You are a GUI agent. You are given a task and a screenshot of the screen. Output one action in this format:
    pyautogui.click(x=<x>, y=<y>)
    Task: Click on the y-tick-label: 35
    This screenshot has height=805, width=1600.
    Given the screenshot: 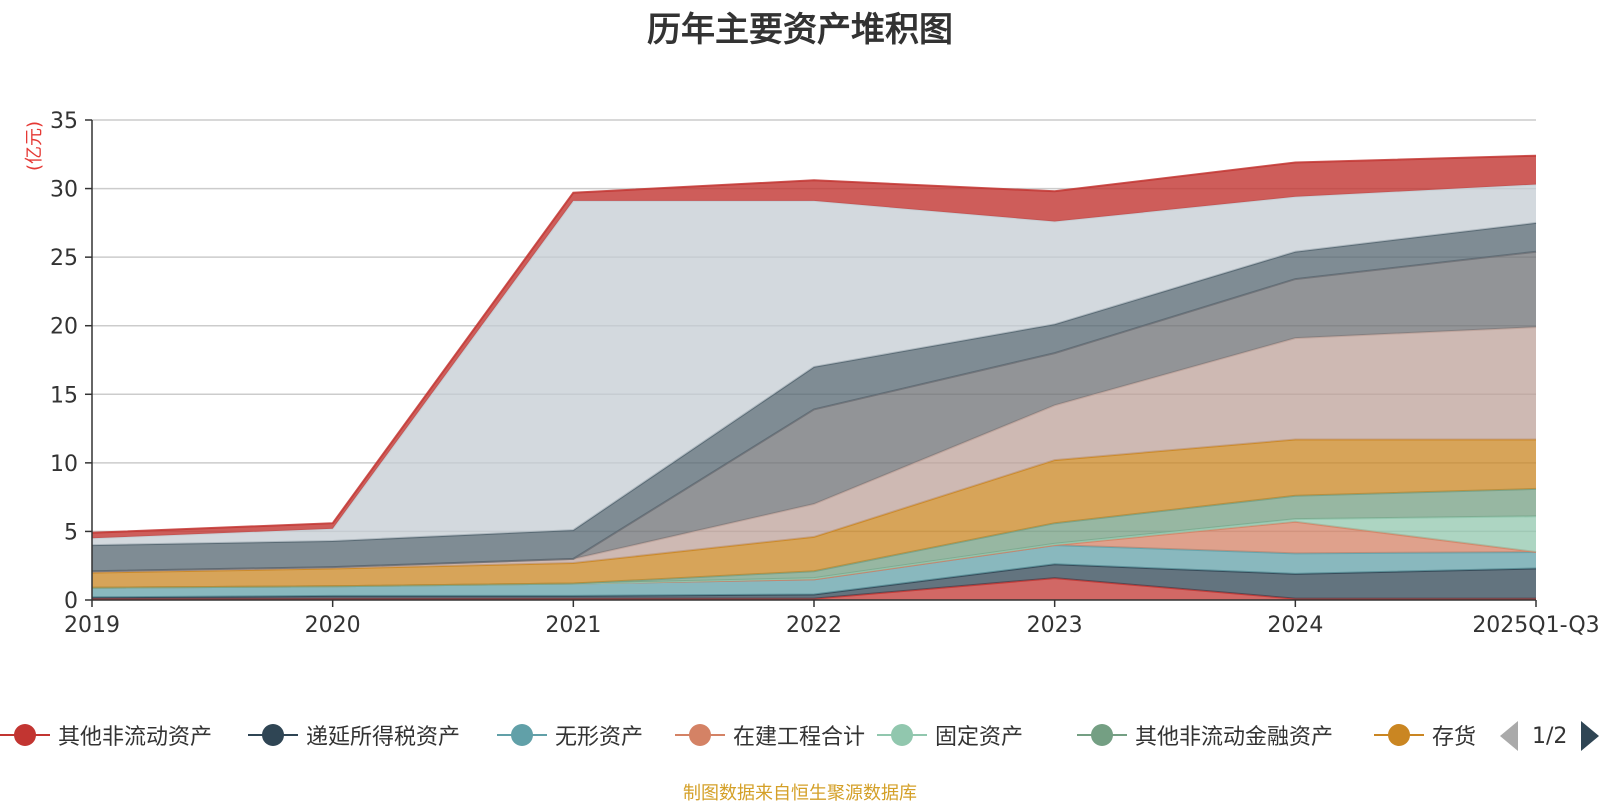 What is the action you would take?
    pyautogui.click(x=64, y=121)
    